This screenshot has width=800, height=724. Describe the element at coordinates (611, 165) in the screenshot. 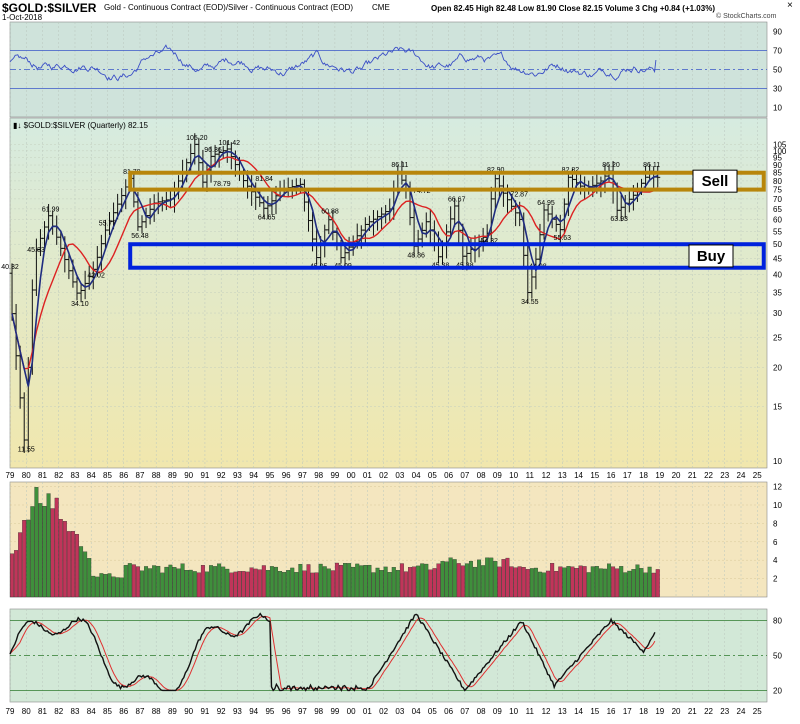

I see `price-label: 86.20` at that location.